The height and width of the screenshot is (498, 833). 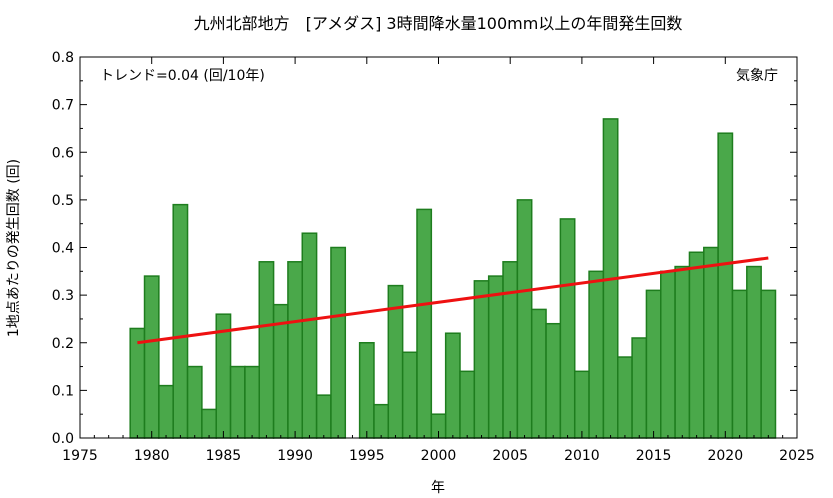 What do you see at coordinates (567, 328) in the screenshot?
I see `bar-2009` at bounding box center [567, 328].